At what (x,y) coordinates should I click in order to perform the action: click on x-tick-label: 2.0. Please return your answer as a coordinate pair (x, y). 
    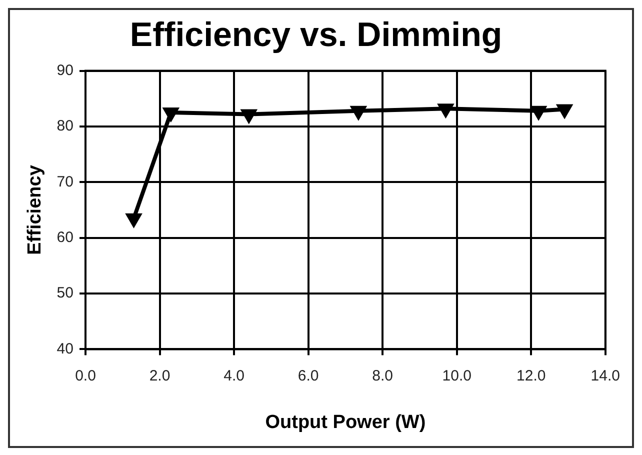
    Looking at the image, I should click on (159, 375).